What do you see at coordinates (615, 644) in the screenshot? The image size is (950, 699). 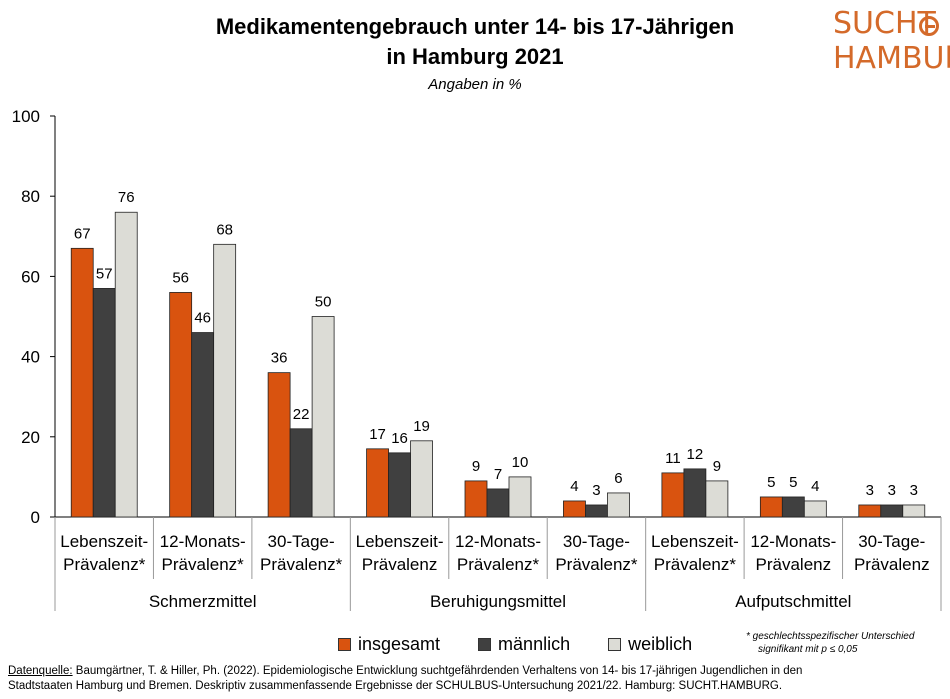 I see `legend-swatch-weiblich` at bounding box center [615, 644].